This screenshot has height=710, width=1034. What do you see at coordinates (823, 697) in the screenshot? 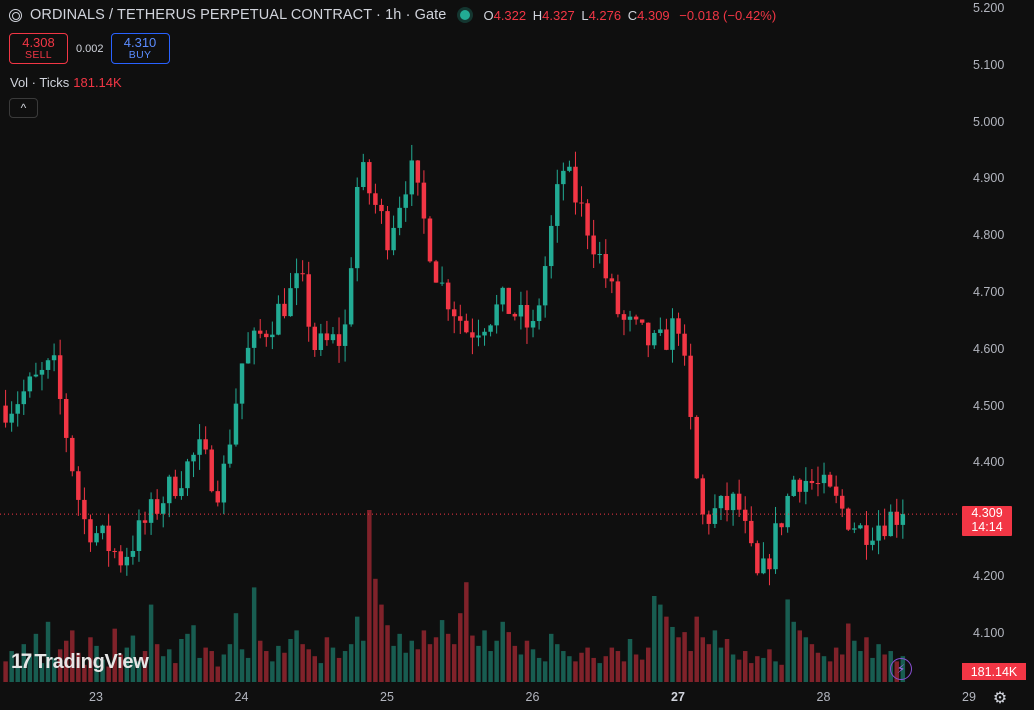
I see `time-tick-label: 28` at bounding box center [823, 697].